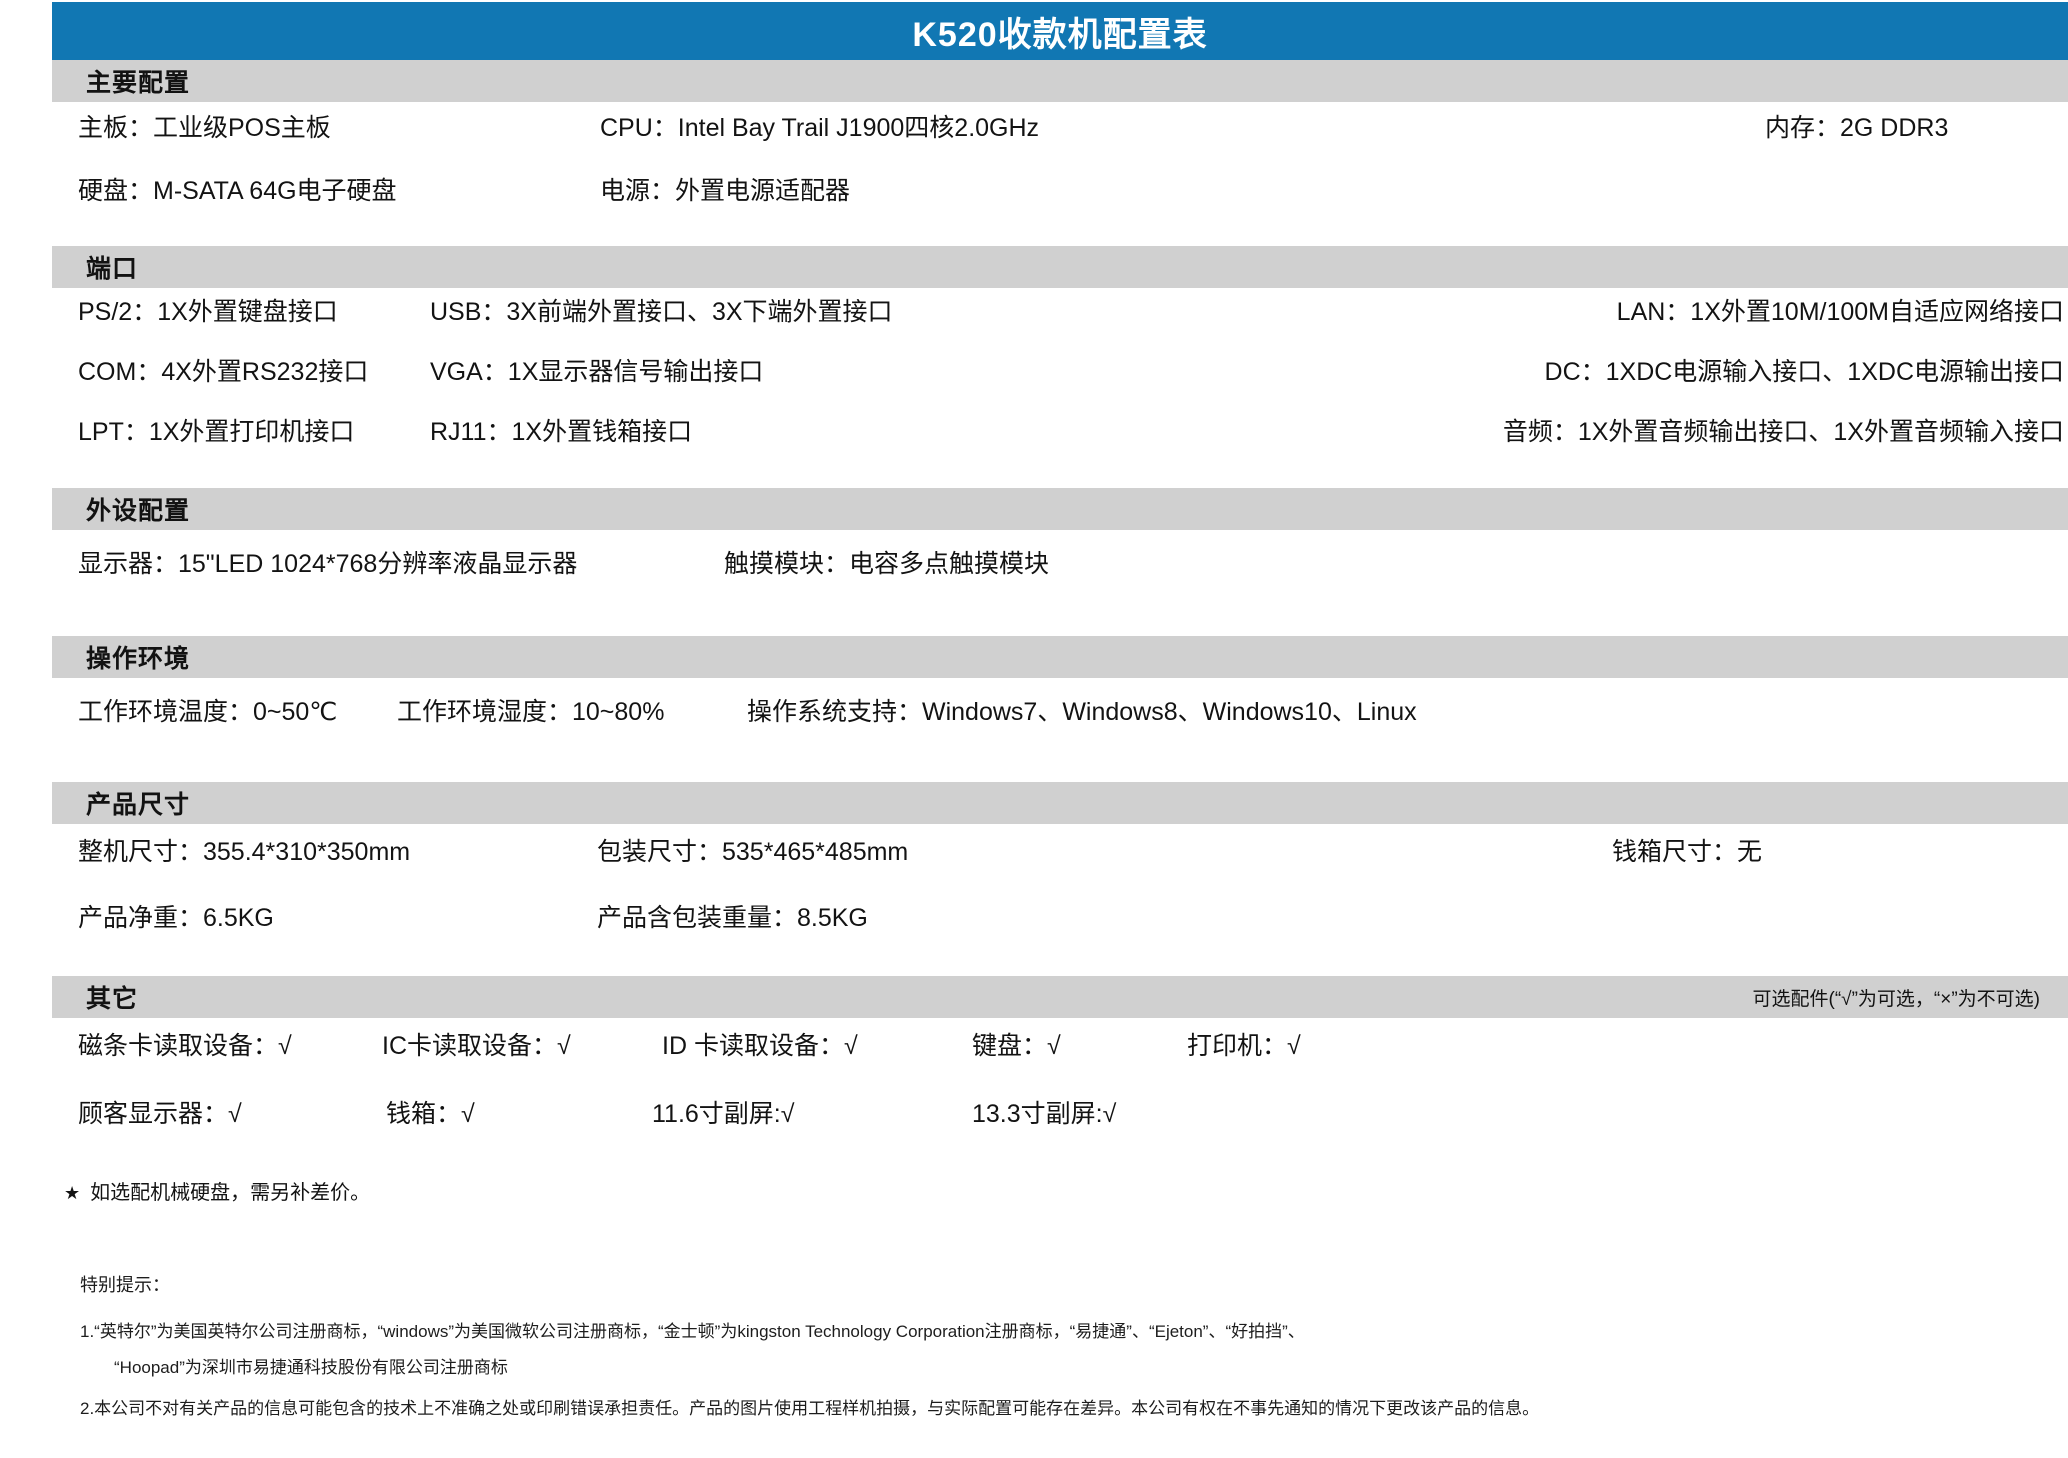  What do you see at coordinates (112, 269) in the screenshot?
I see `section-title-ports: 端口` at bounding box center [112, 269].